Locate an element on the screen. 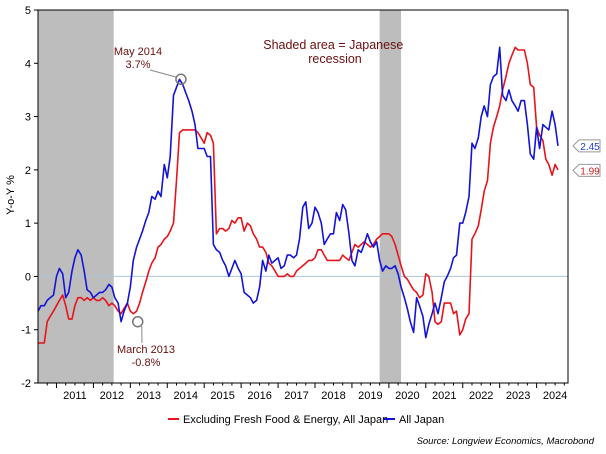  annotation-marker-march-2013 is located at coordinates (137, 321).